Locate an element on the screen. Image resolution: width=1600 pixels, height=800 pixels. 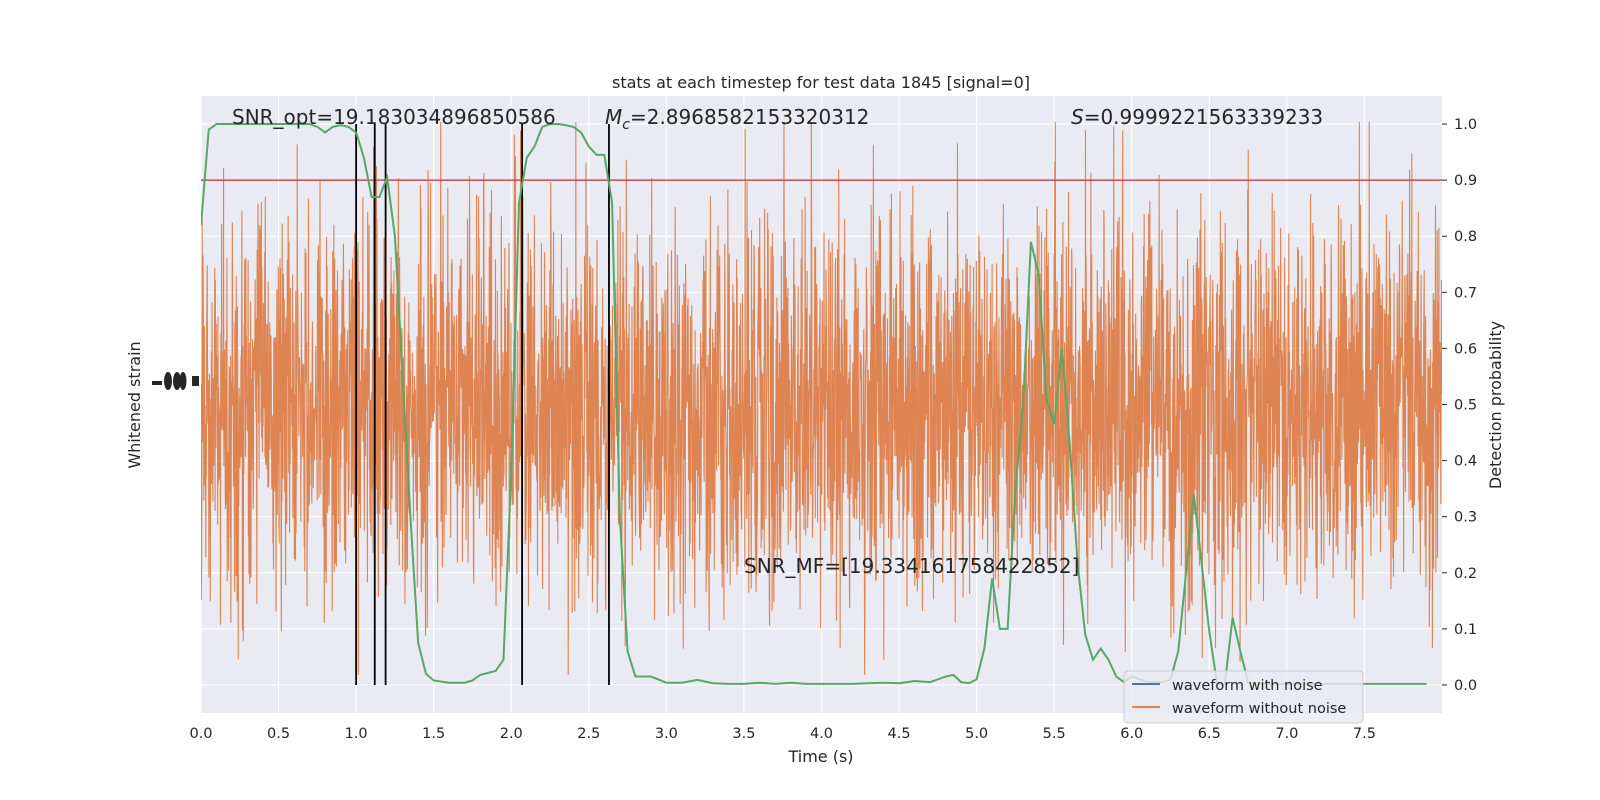
y-tick-label: 1.0 is located at coordinates (1465, 125).